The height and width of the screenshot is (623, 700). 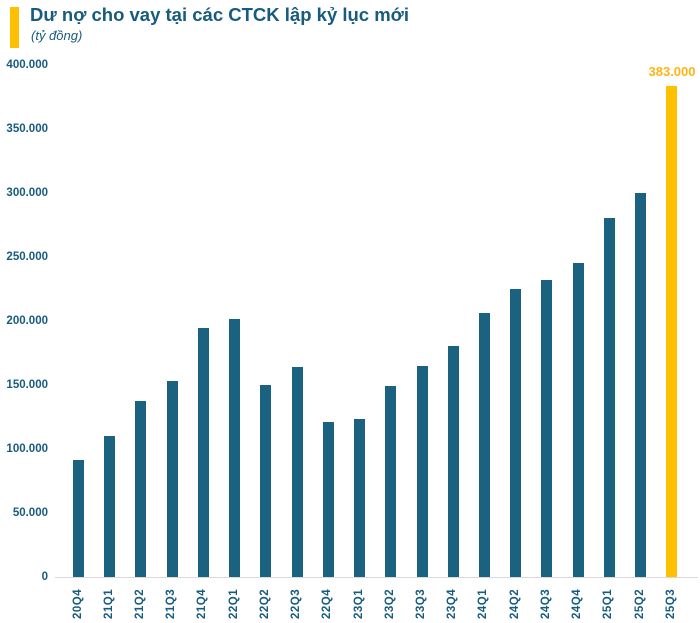 I want to click on y-axis-tick: 100.000, so click(x=27, y=448).